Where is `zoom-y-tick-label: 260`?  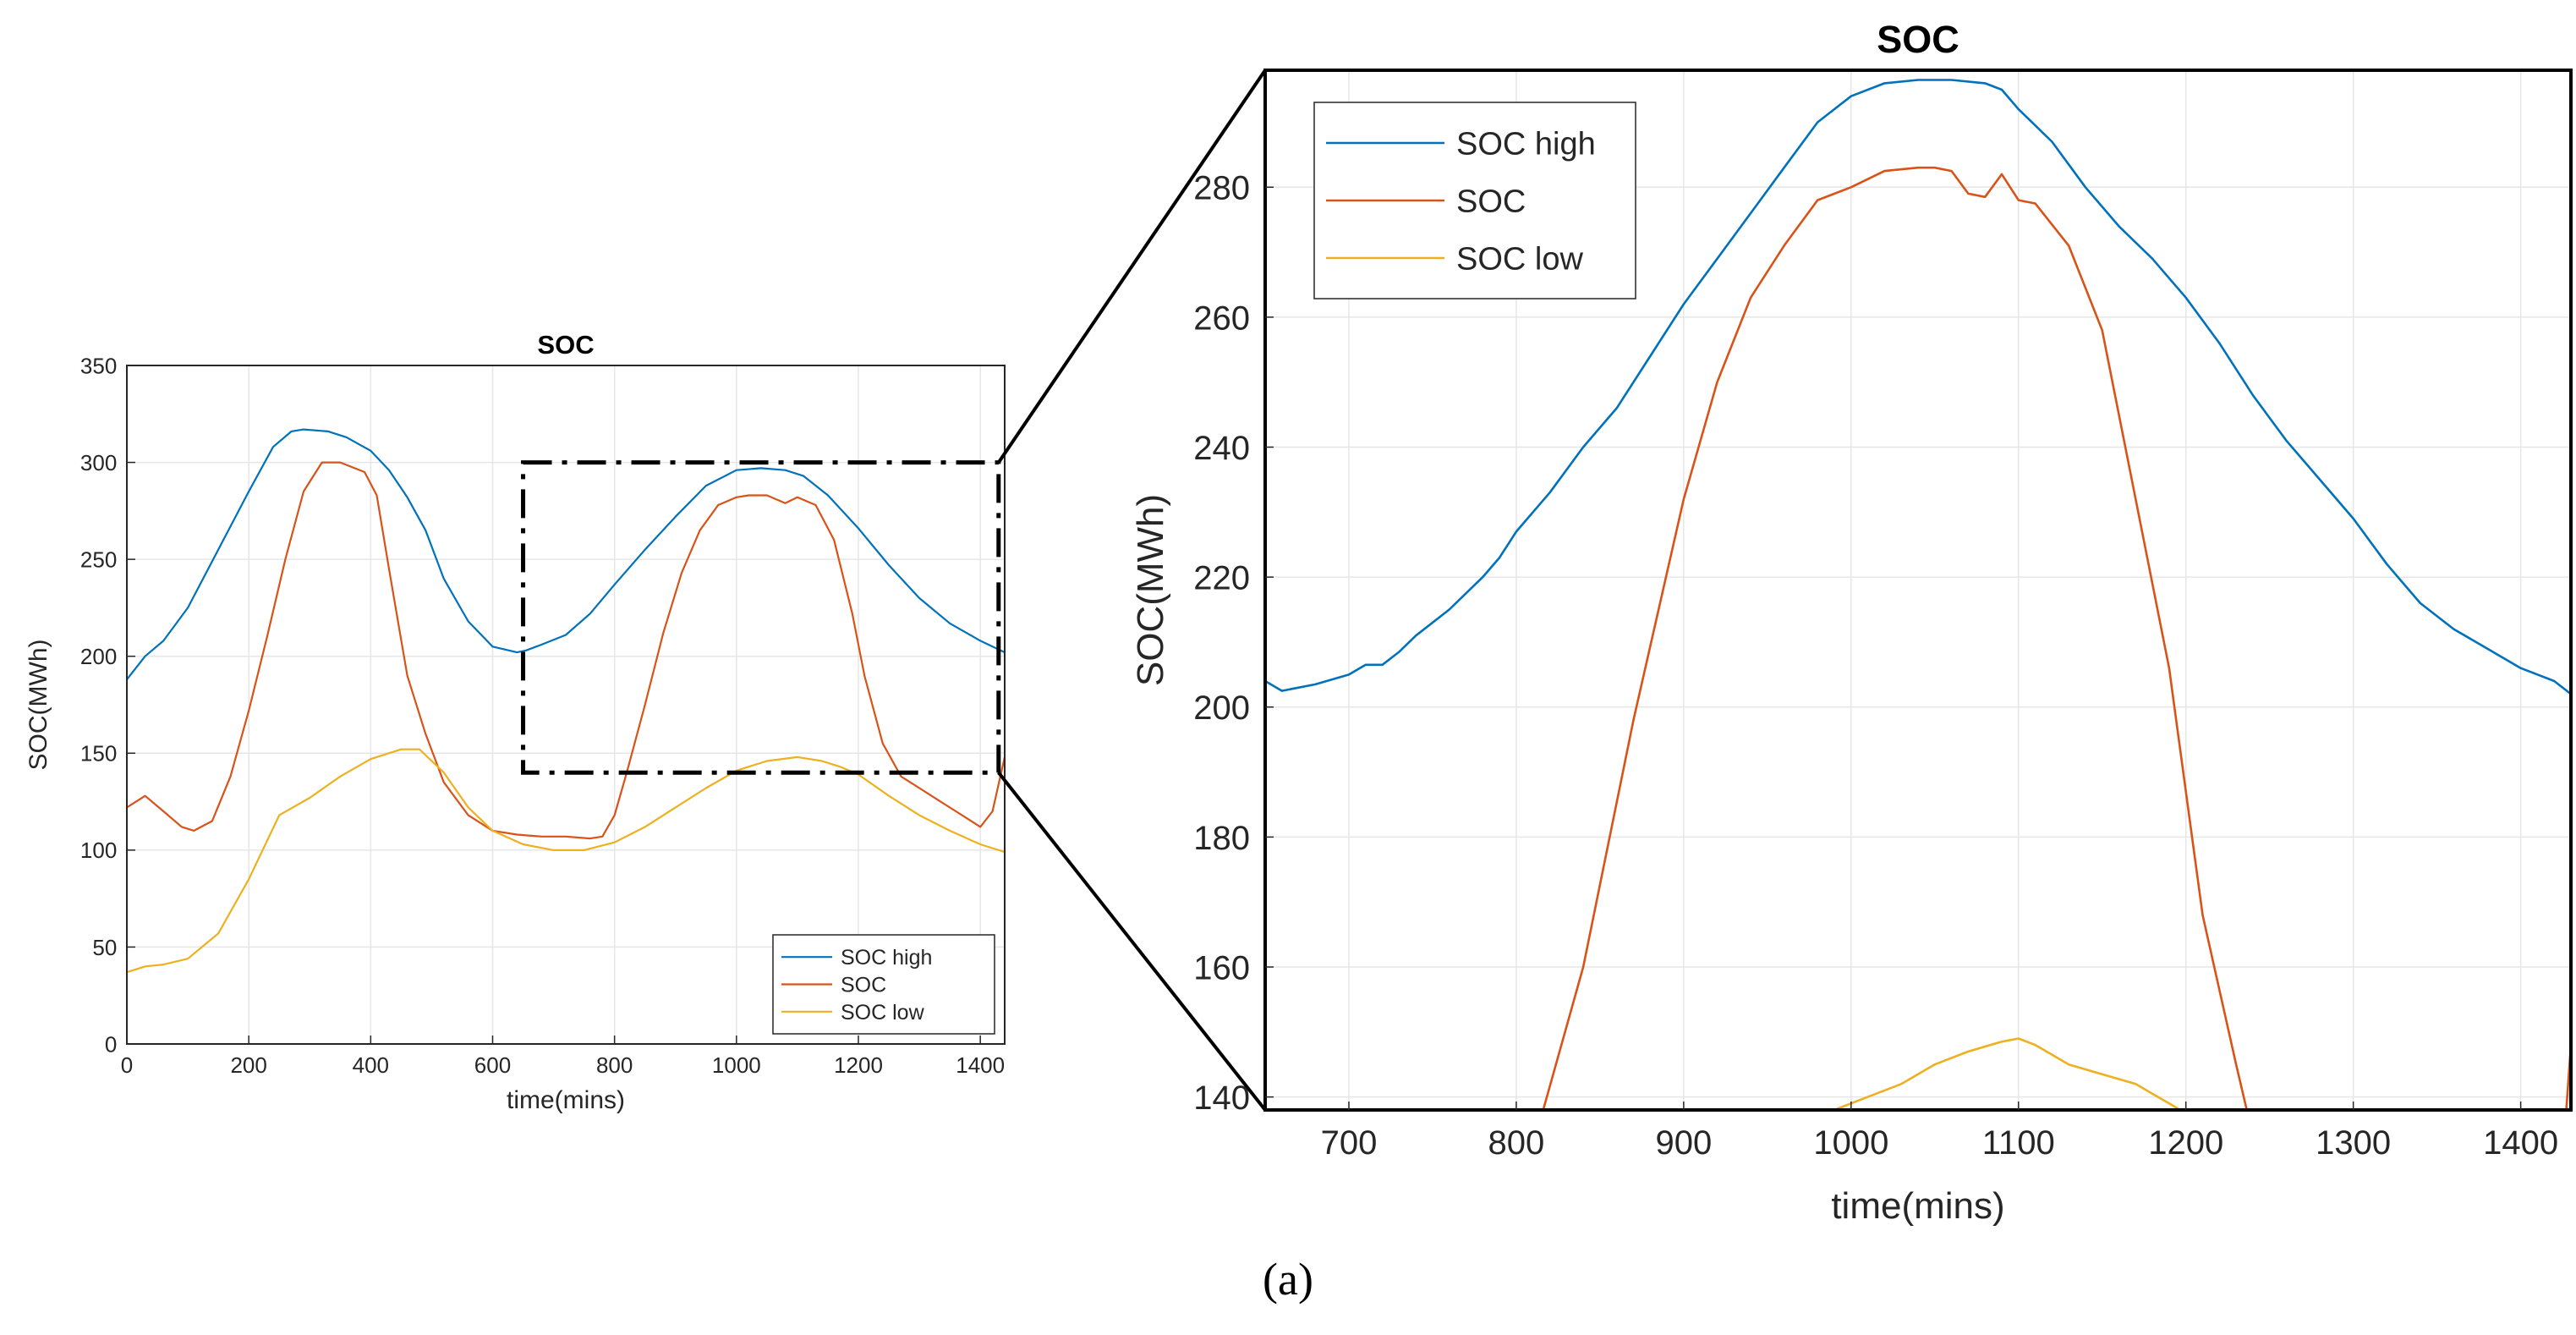
zoom-y-tick-label: 260 is located at coordinates (1221, 318).